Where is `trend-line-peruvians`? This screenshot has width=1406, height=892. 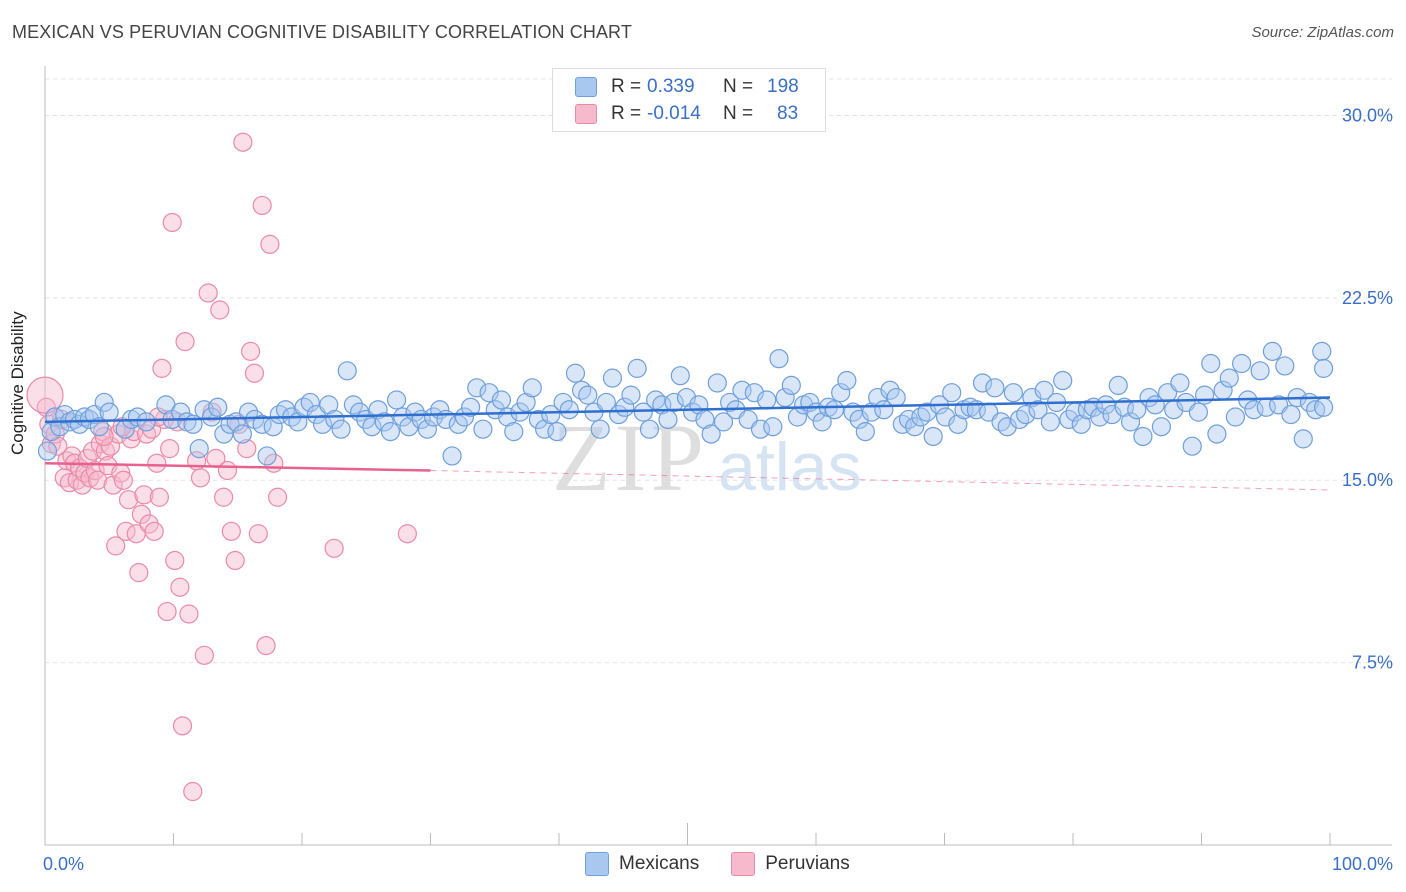
trend-line-peruvians is located at coordinates (237, 466).